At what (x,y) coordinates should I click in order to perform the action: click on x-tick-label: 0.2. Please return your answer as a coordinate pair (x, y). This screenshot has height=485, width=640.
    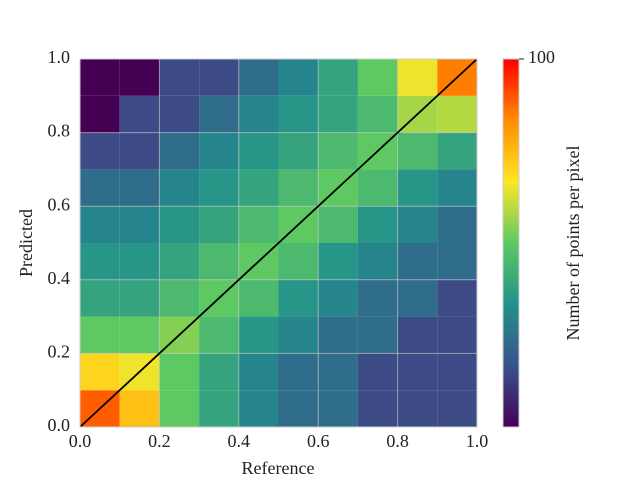
    Looking at the image, I should click on (159, 441).